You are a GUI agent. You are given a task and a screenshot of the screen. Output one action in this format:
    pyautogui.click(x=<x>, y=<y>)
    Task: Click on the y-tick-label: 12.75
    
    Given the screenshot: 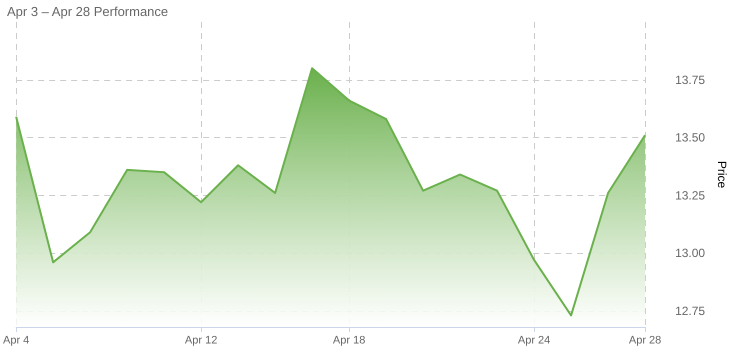 What is the action you would take?
    pyautogui.click(x=690, y=311)
    